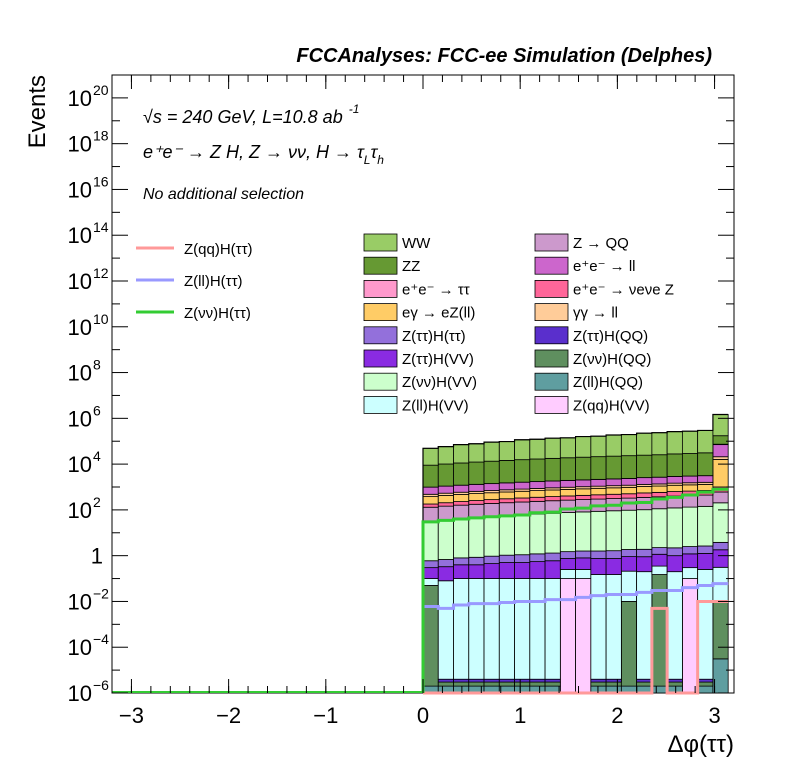  Describe the element at coordinates (101, 90) in the screenshot. I see `y-tick-exponent: 20` at that location.